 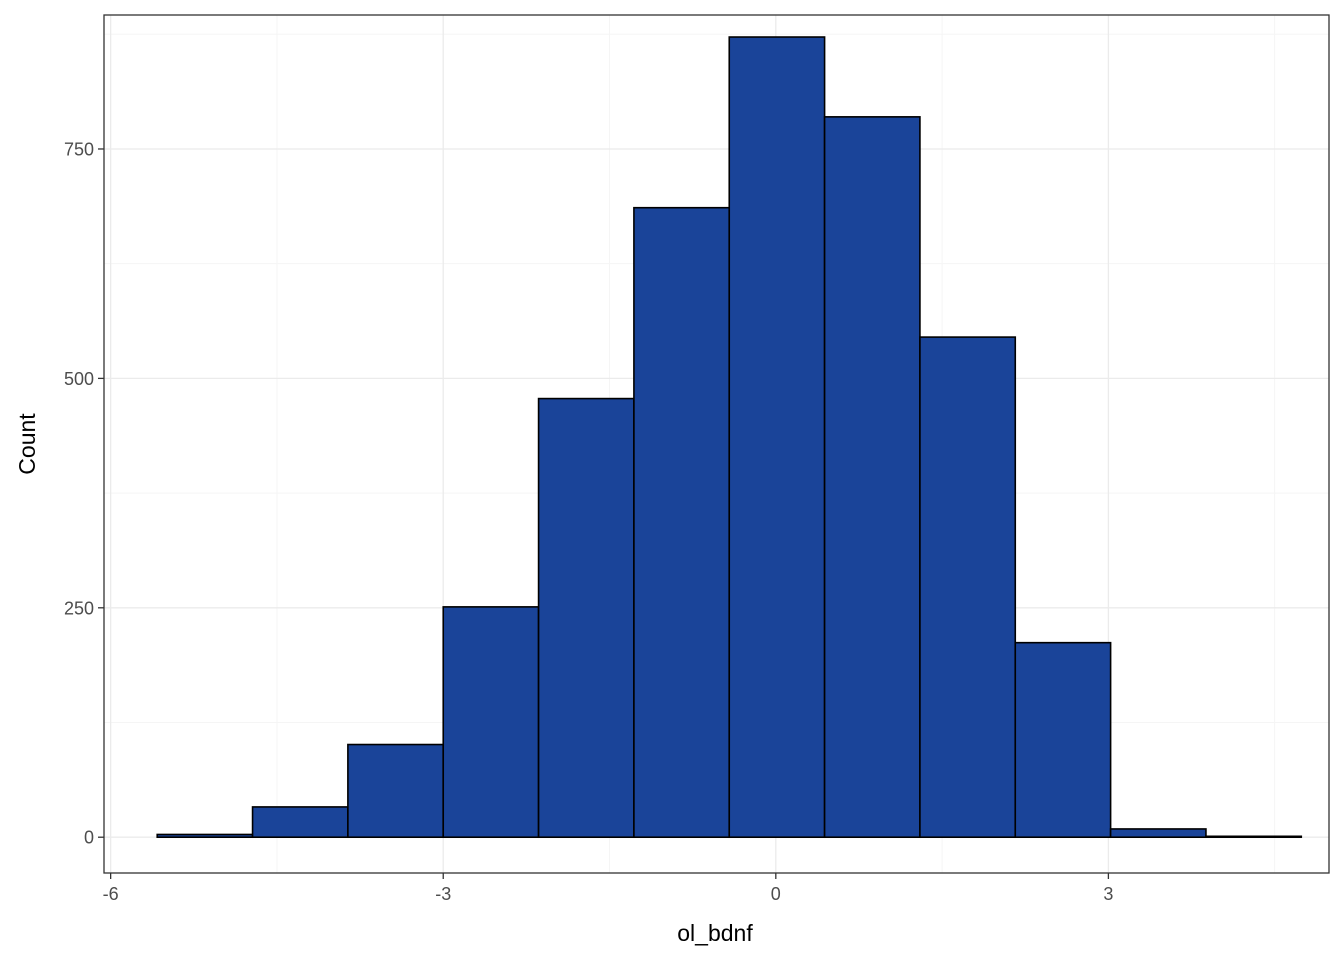 What do you see at coordinates (79, 379) in the screenshot?
I see `y-tick-label: 500` at bounding box center [79, 379].